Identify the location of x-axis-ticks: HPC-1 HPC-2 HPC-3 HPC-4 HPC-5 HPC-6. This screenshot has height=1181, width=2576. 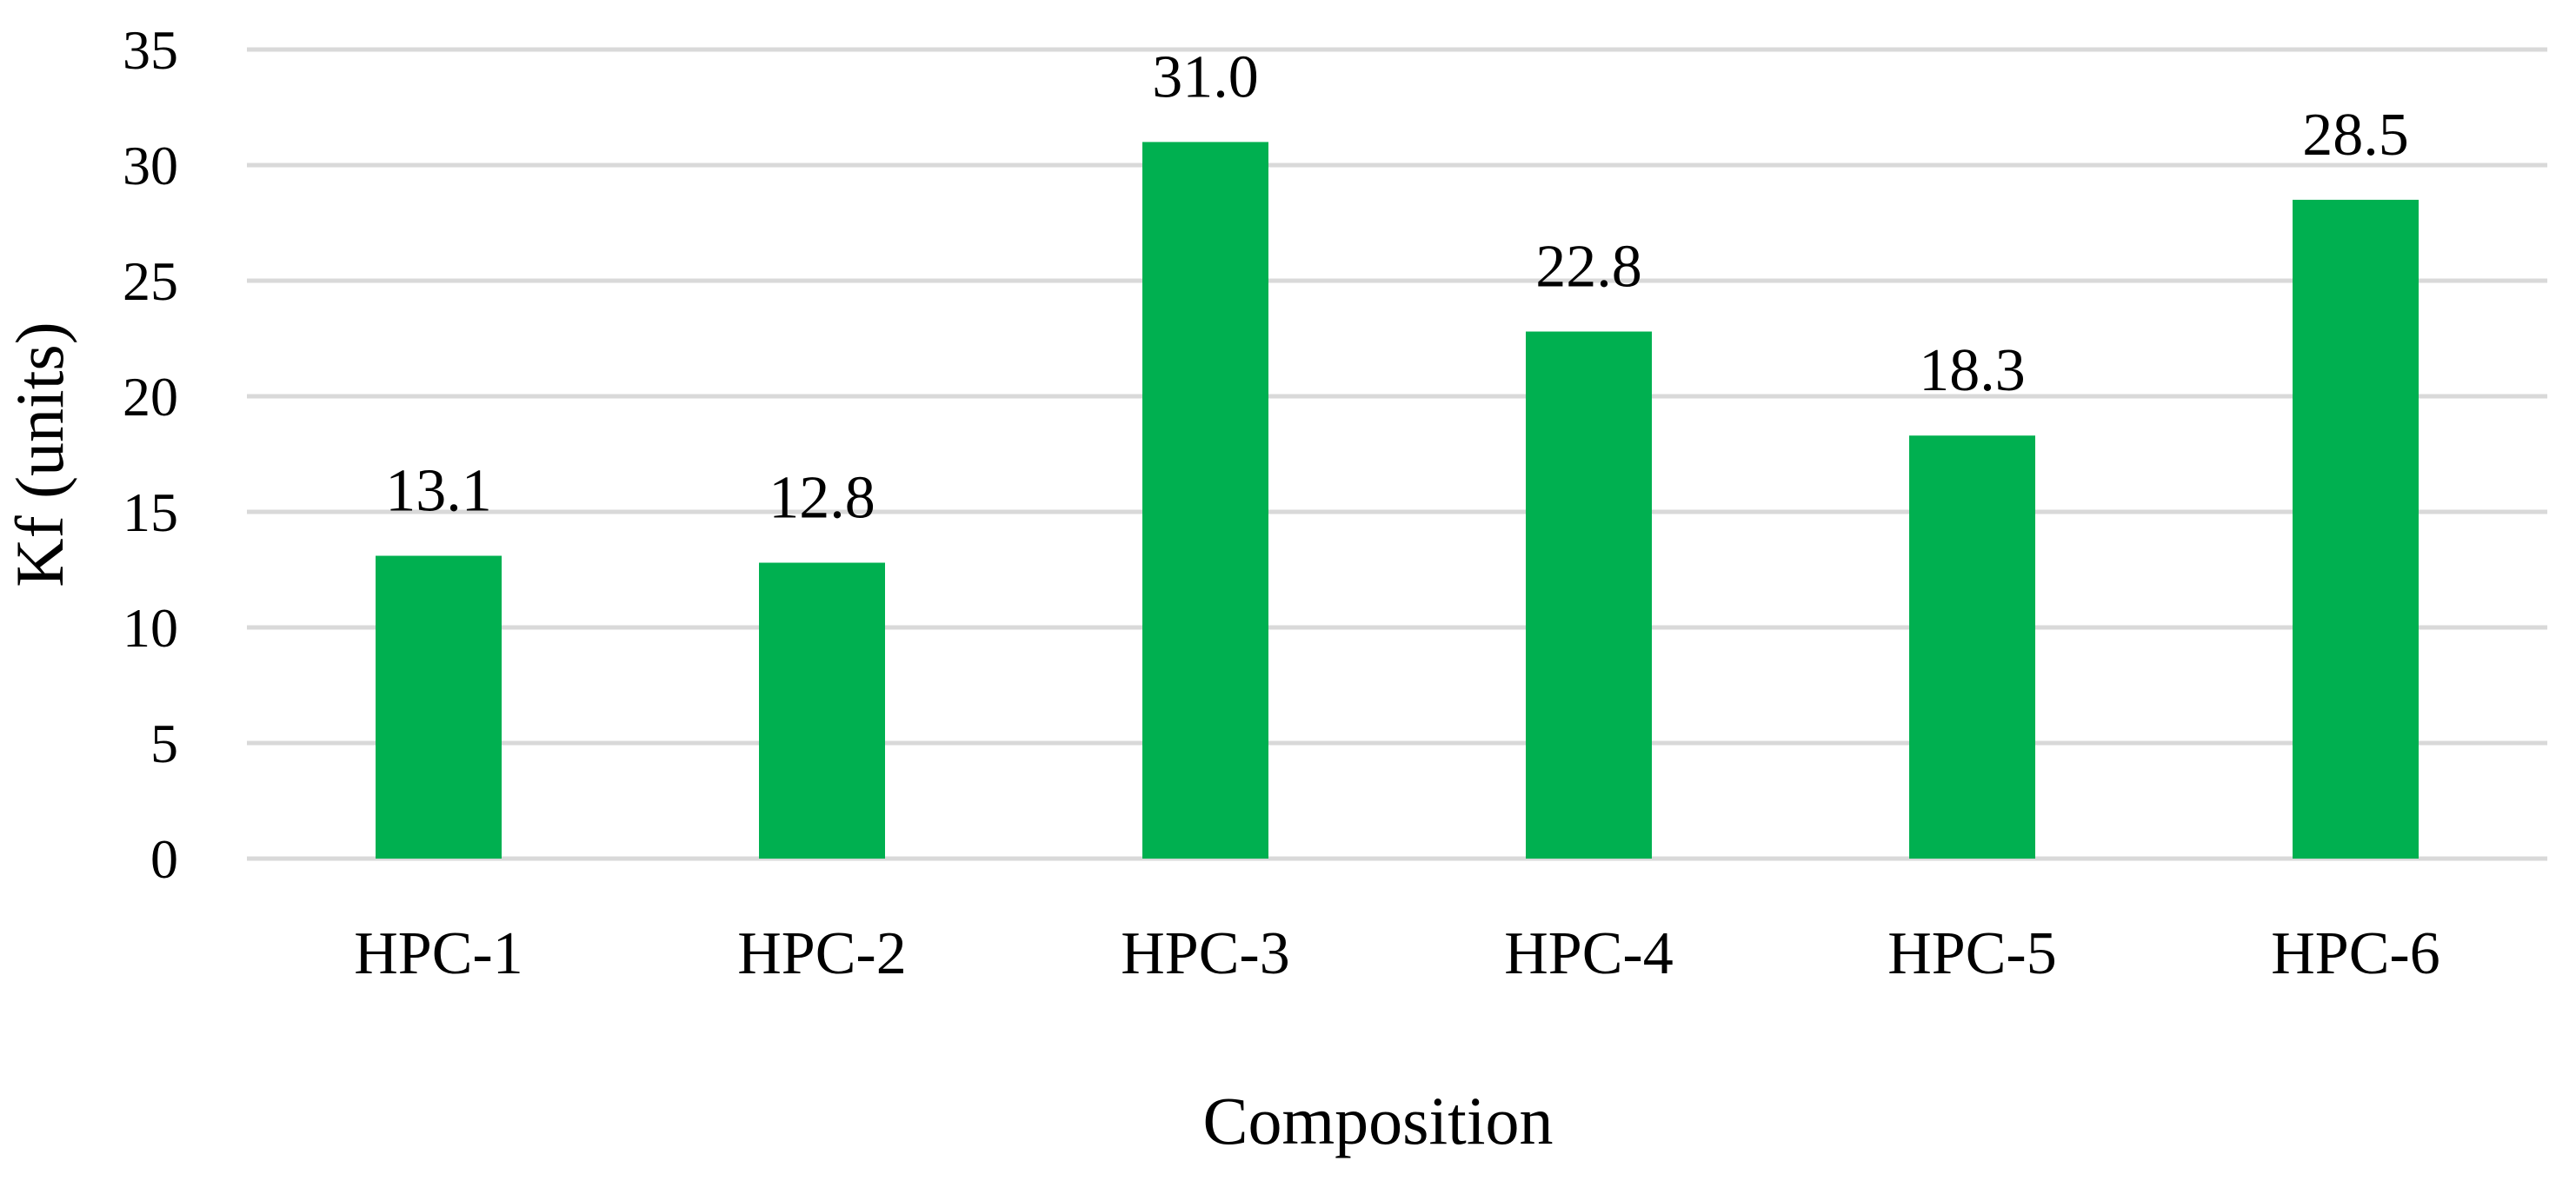
(1397, 953).